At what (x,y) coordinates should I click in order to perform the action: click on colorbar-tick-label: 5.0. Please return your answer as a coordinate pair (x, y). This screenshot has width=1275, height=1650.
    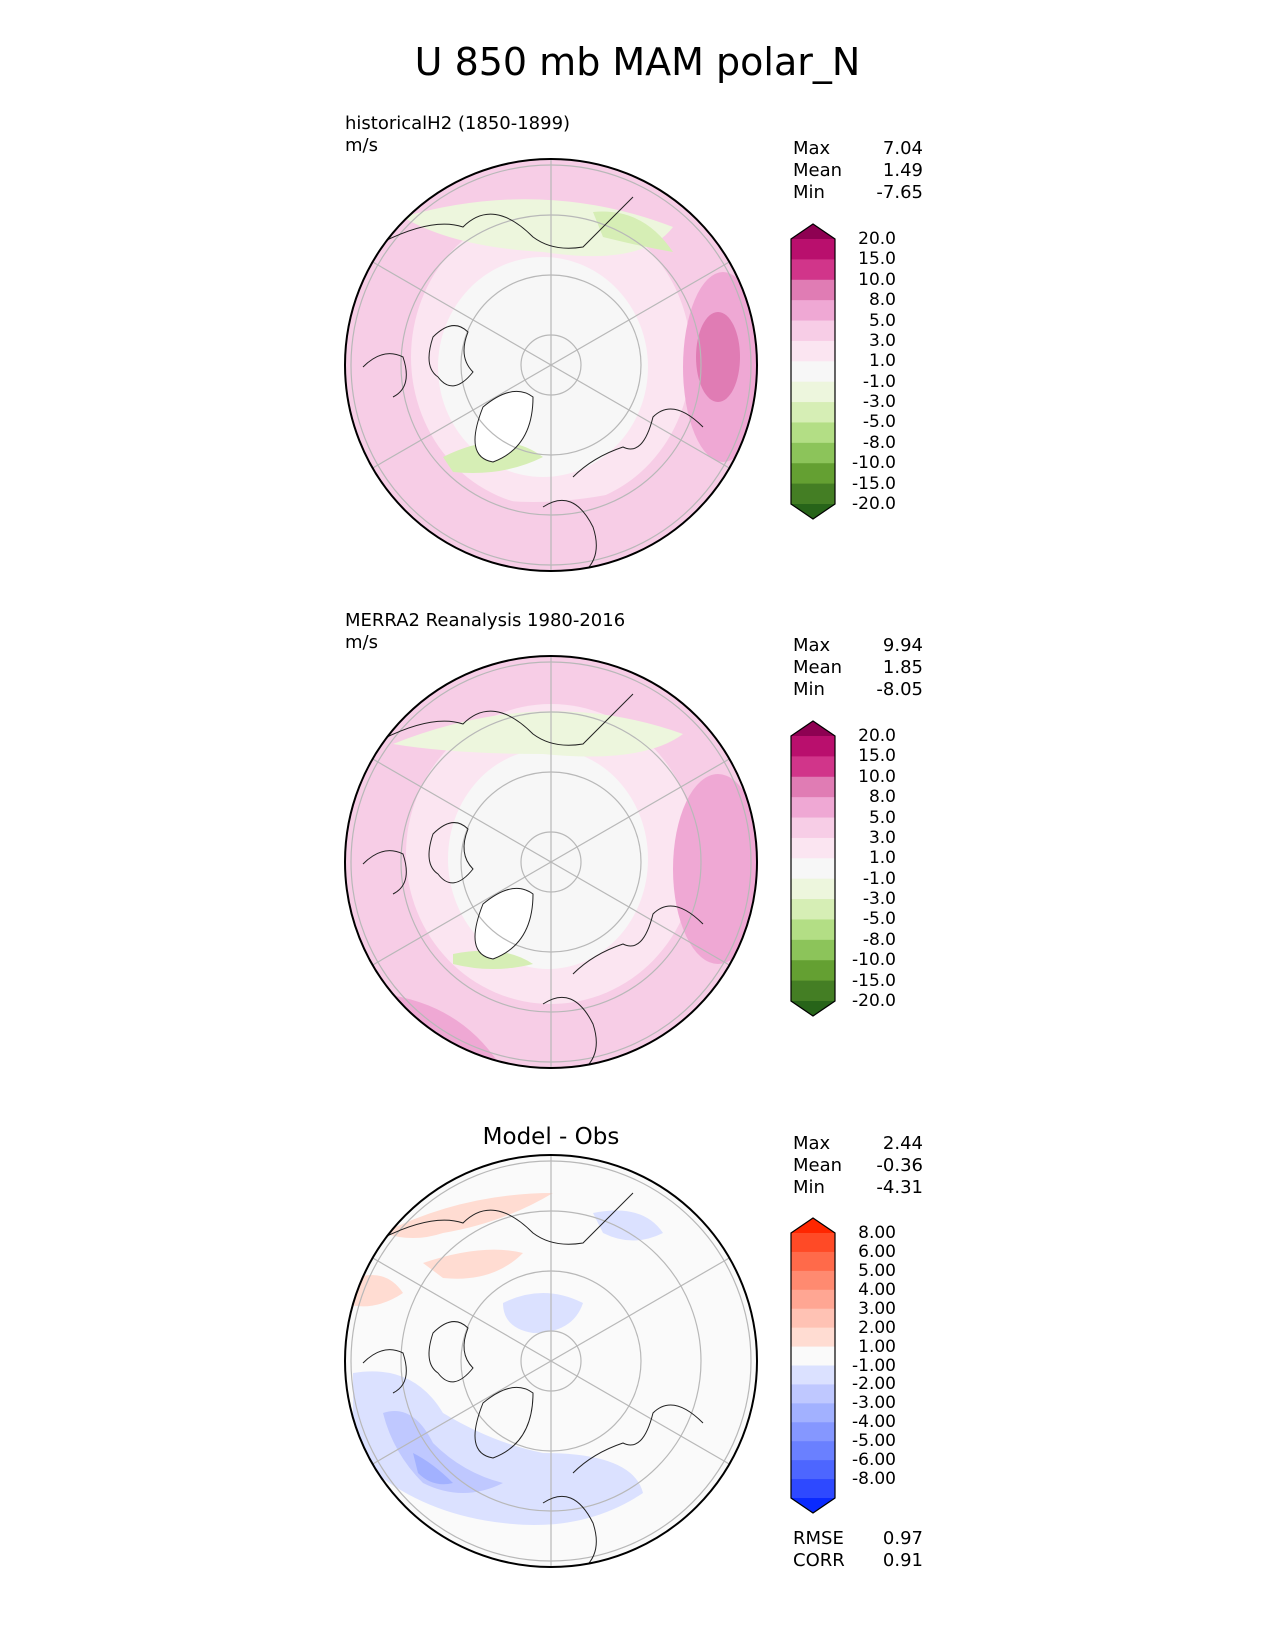
    Looking at the image, I should click on (882, 817).